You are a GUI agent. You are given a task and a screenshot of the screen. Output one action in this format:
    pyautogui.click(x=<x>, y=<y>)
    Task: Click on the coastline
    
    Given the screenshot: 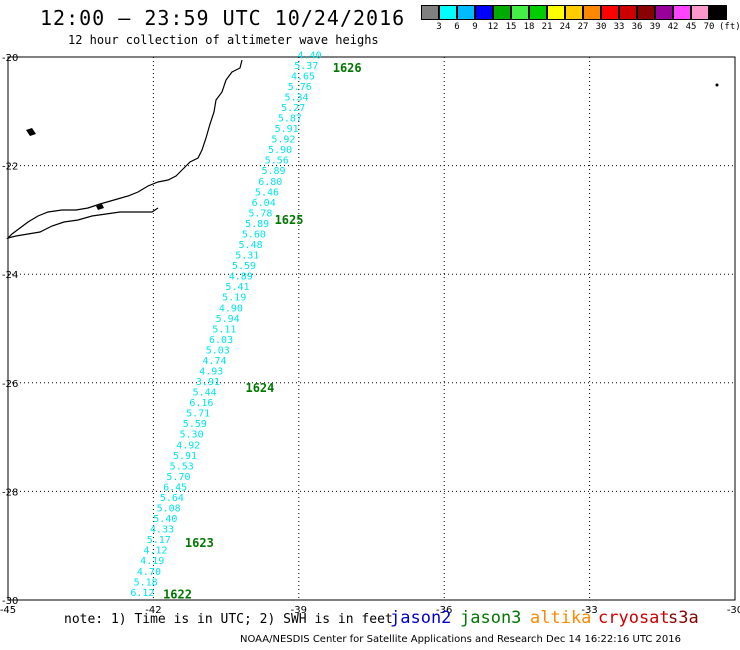 What is the action you would take?
    pyautogui.click(x=124, y=149)
    